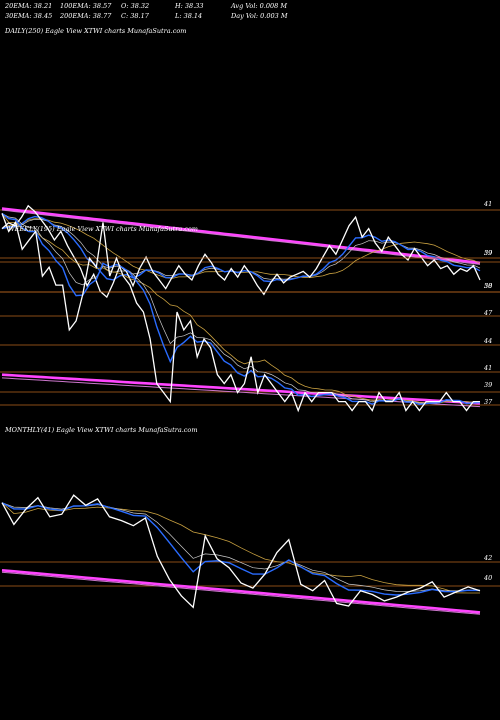 The width and height of the screenshot is (500, 720). What do you see at coordinates (189, 16) in the screenshot?
I see `low-readout: L: 38.14` at bounding box center [189, 16].